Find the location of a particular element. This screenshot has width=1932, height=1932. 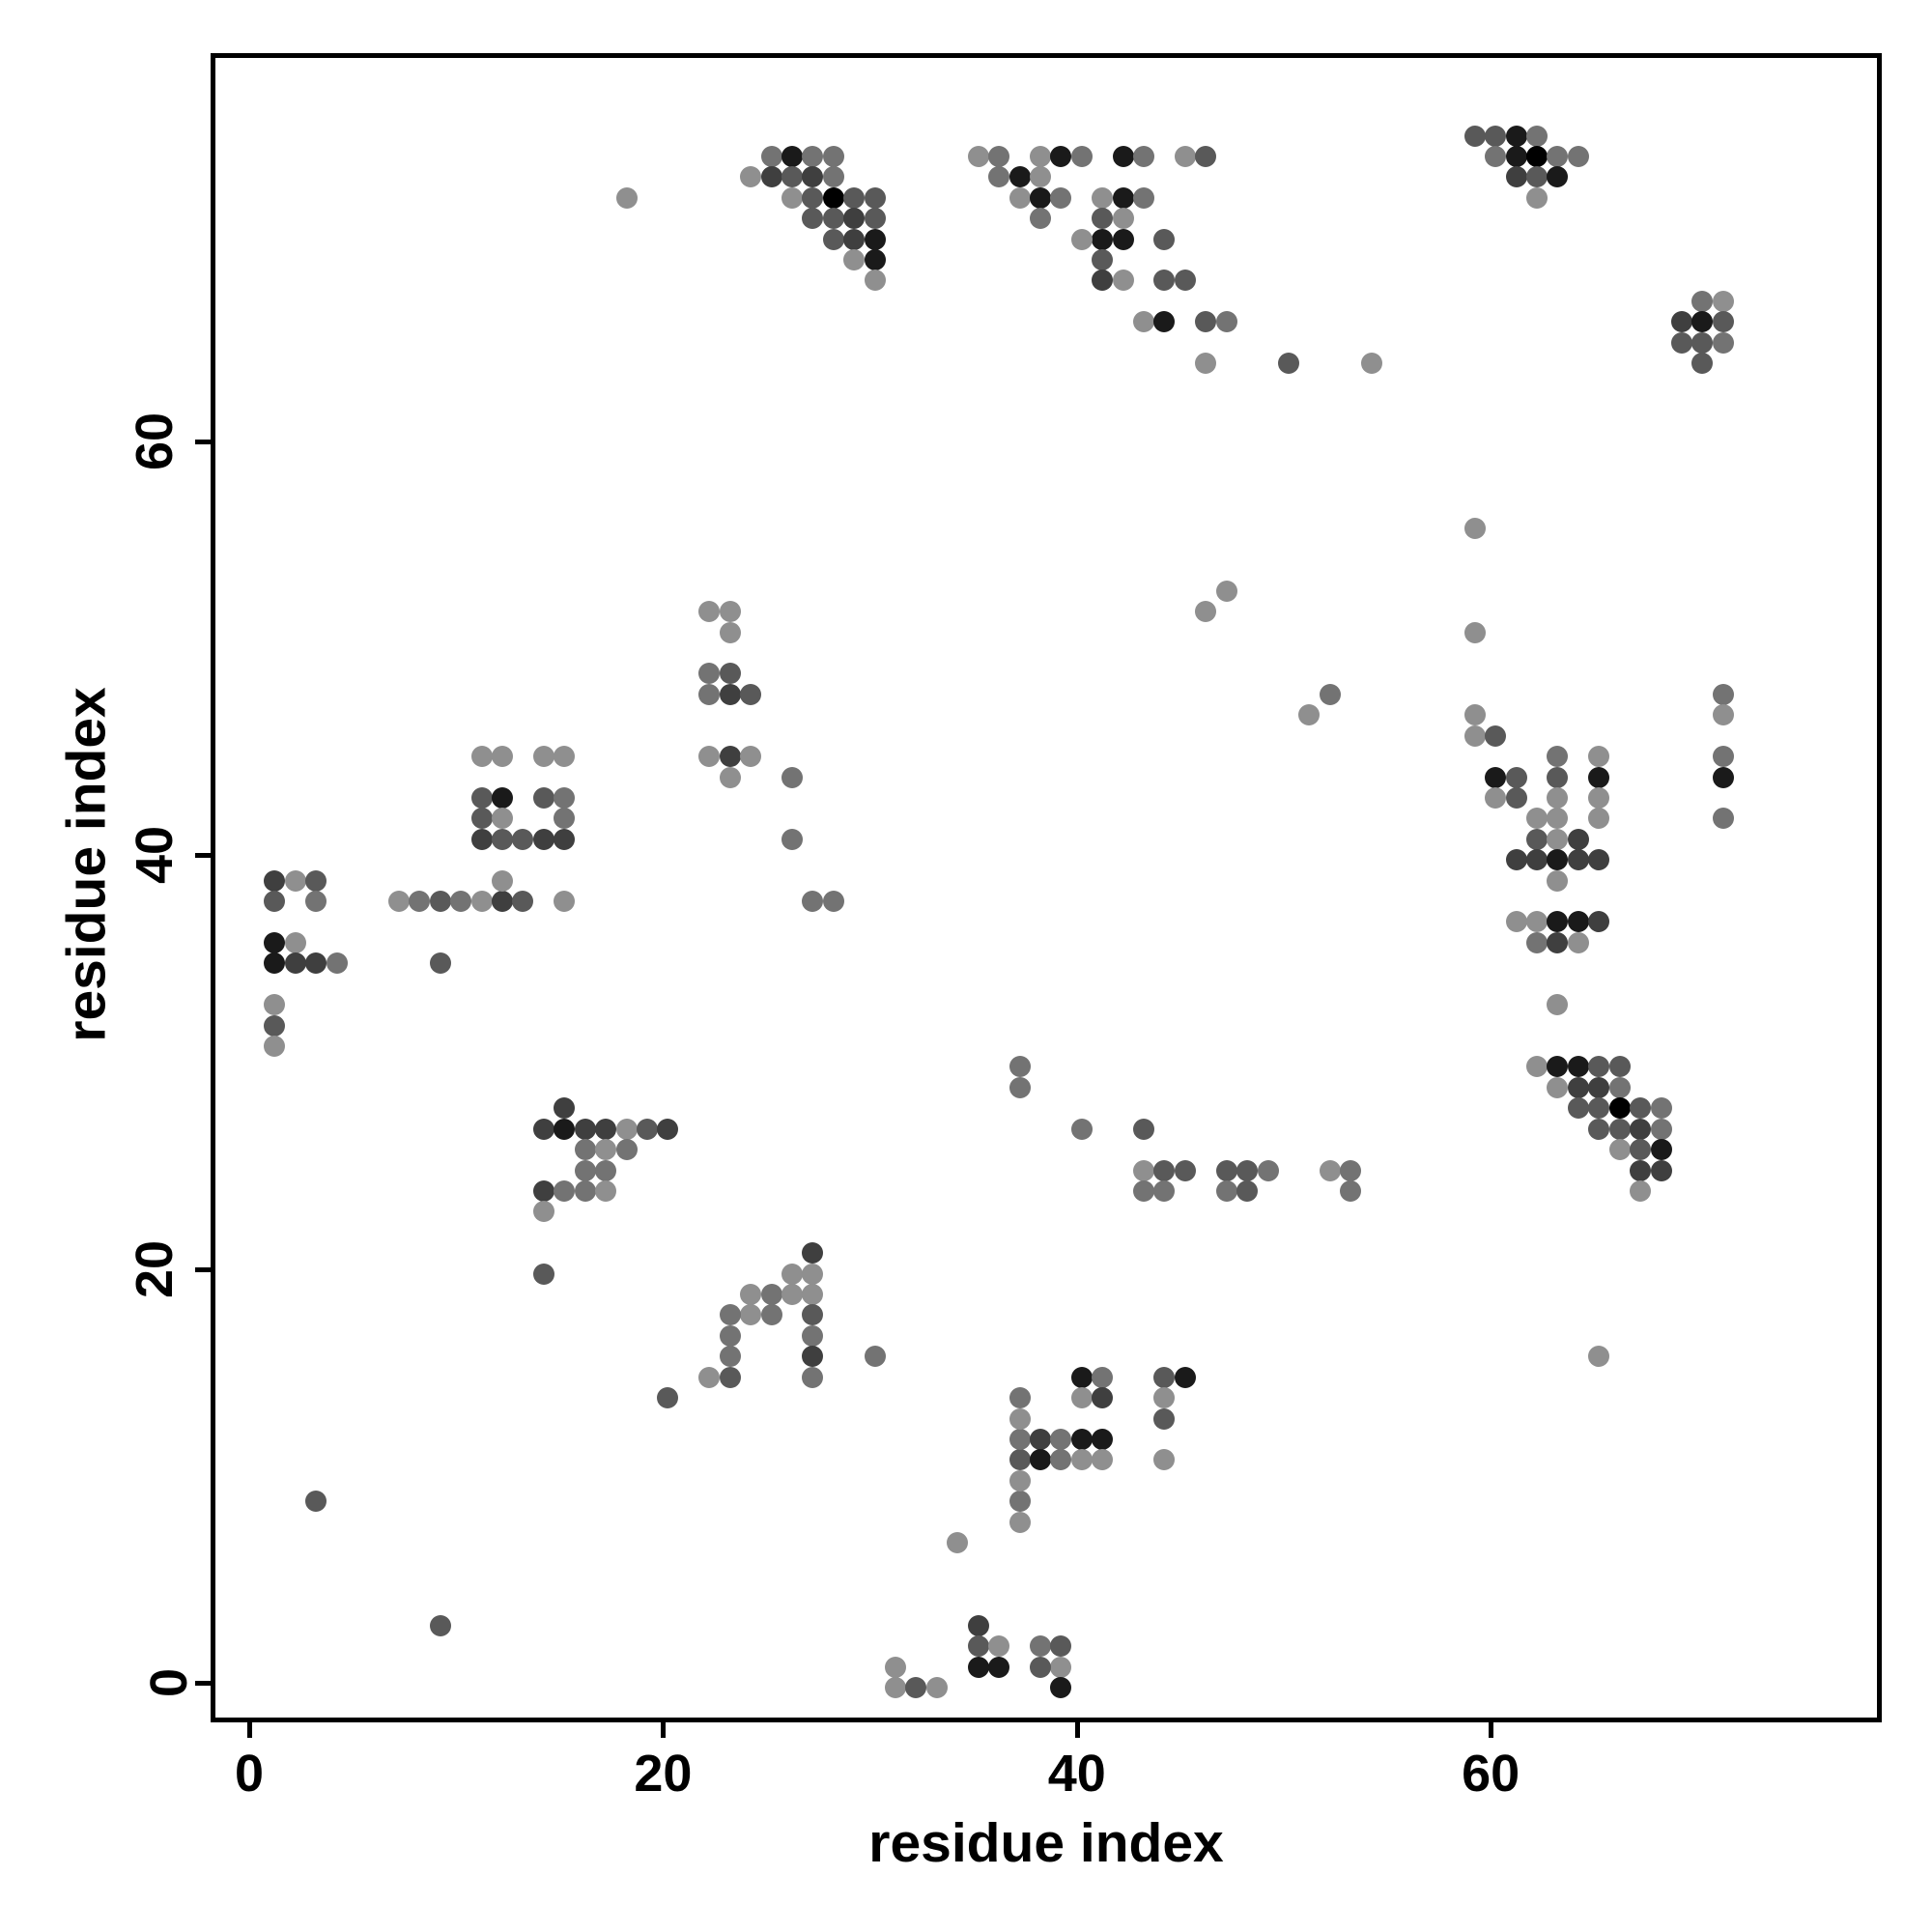

x-axis-tick-label: 60 is located at coordinates (1491, 1774).